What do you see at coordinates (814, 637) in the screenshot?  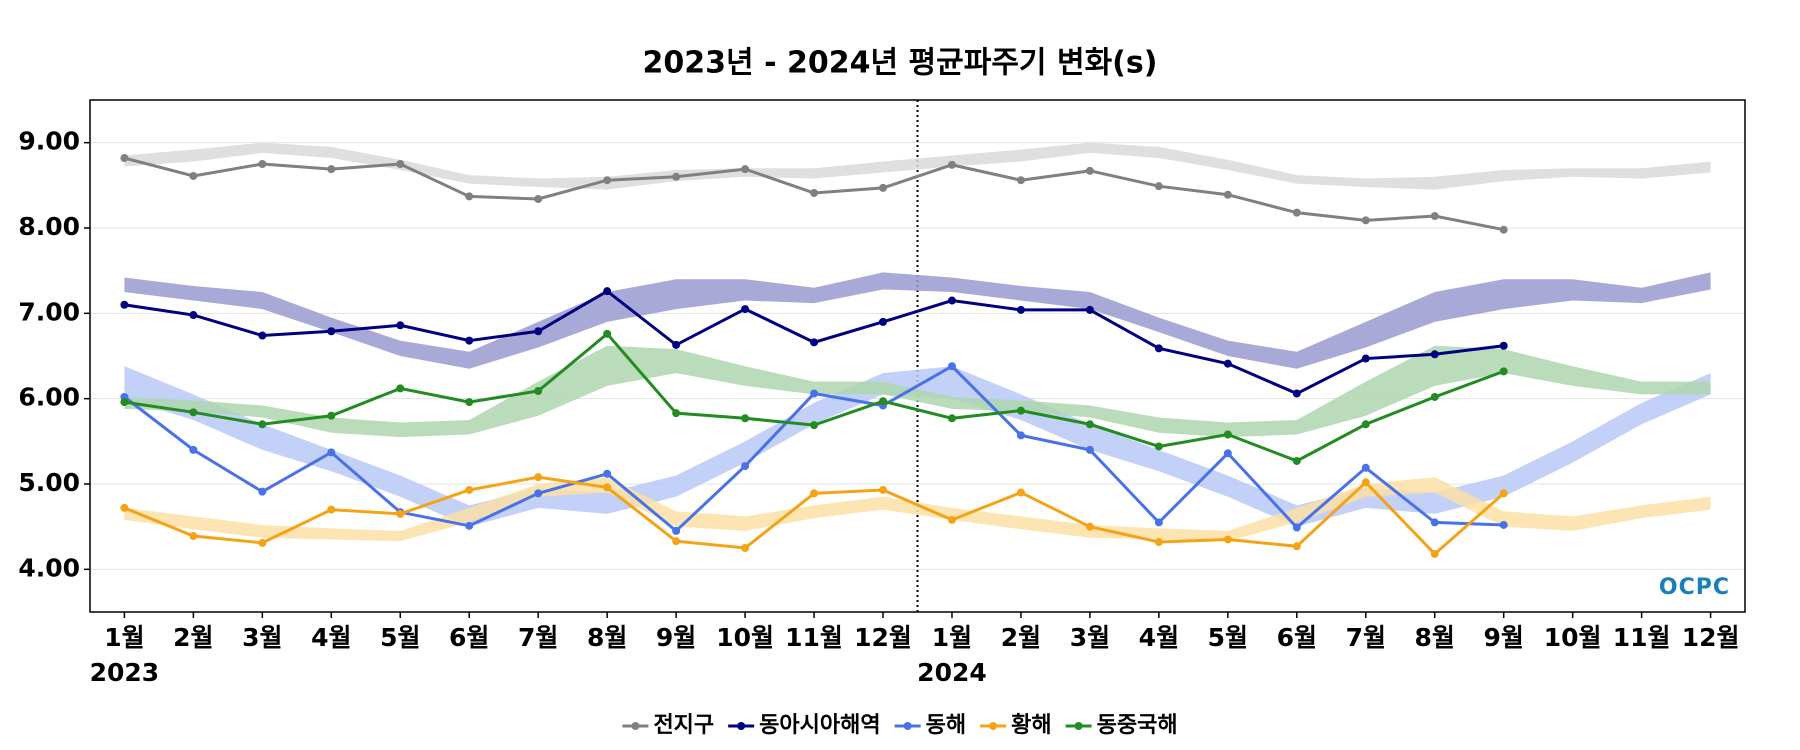 I see `x-tick-label: 11월` at bounding box center [814, 637].